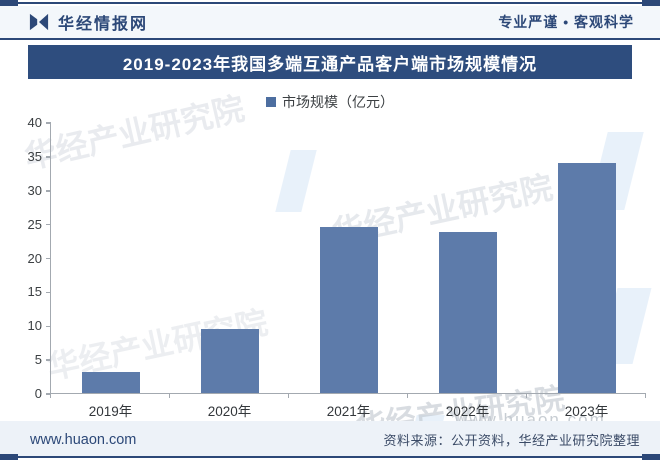 The height and width of the screenshot is (464, 660). Describe the element at coordinates (38, 393) in the screenshot. I see `y-axis-tick-label: 0` at that location.